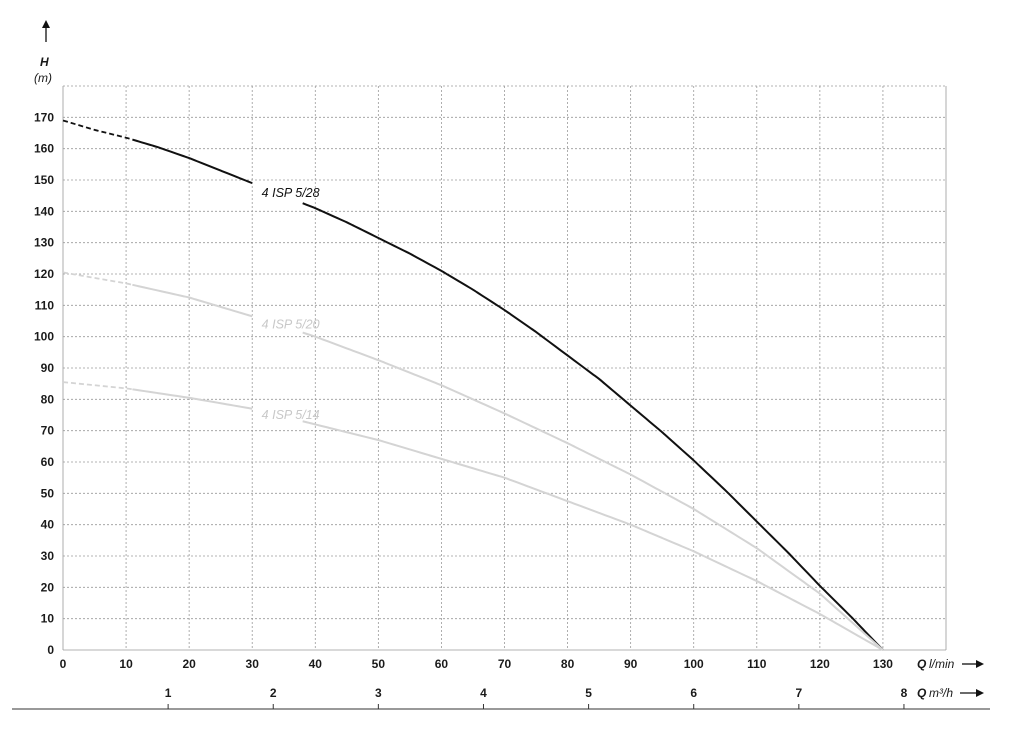 The width and height of the screenshot is (1024, 732). I want to click on y-tick-label: 10, so click(48, 619).